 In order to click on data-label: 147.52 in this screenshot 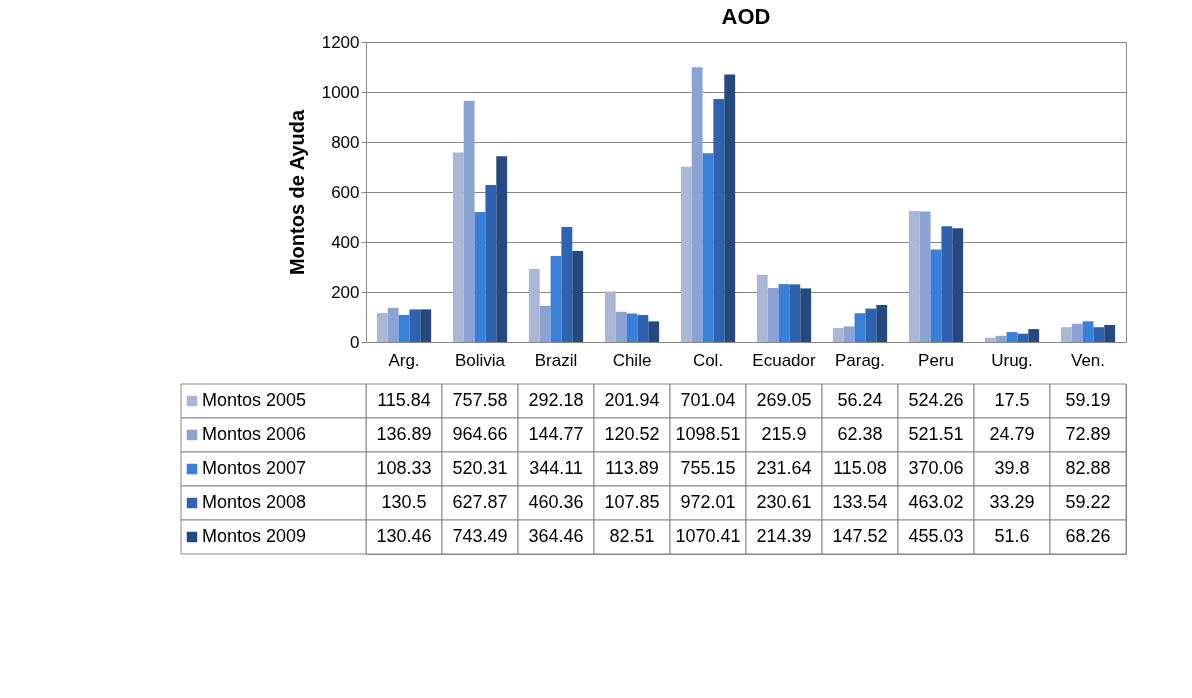, I will do `click(860, 536)`.